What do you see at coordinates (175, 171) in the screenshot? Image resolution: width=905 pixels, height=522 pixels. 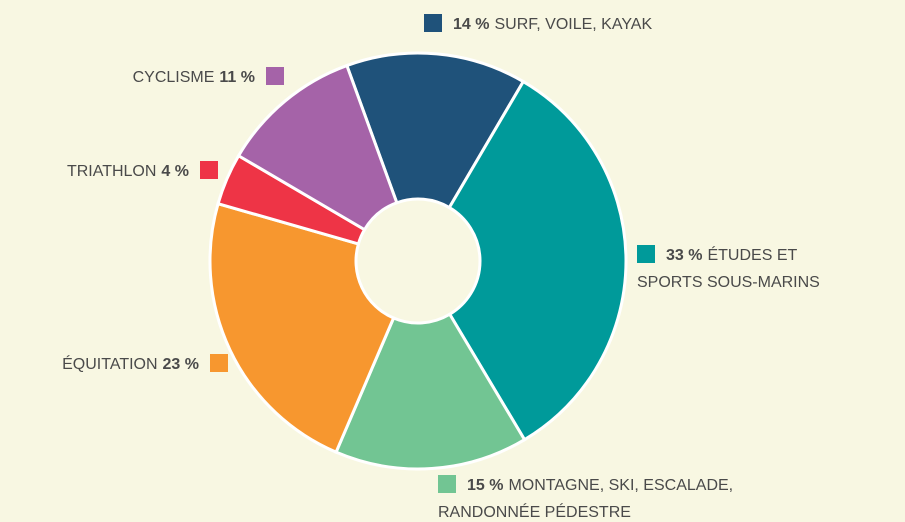 I see `value-label: 4 %` at bounding box center [175, 171].